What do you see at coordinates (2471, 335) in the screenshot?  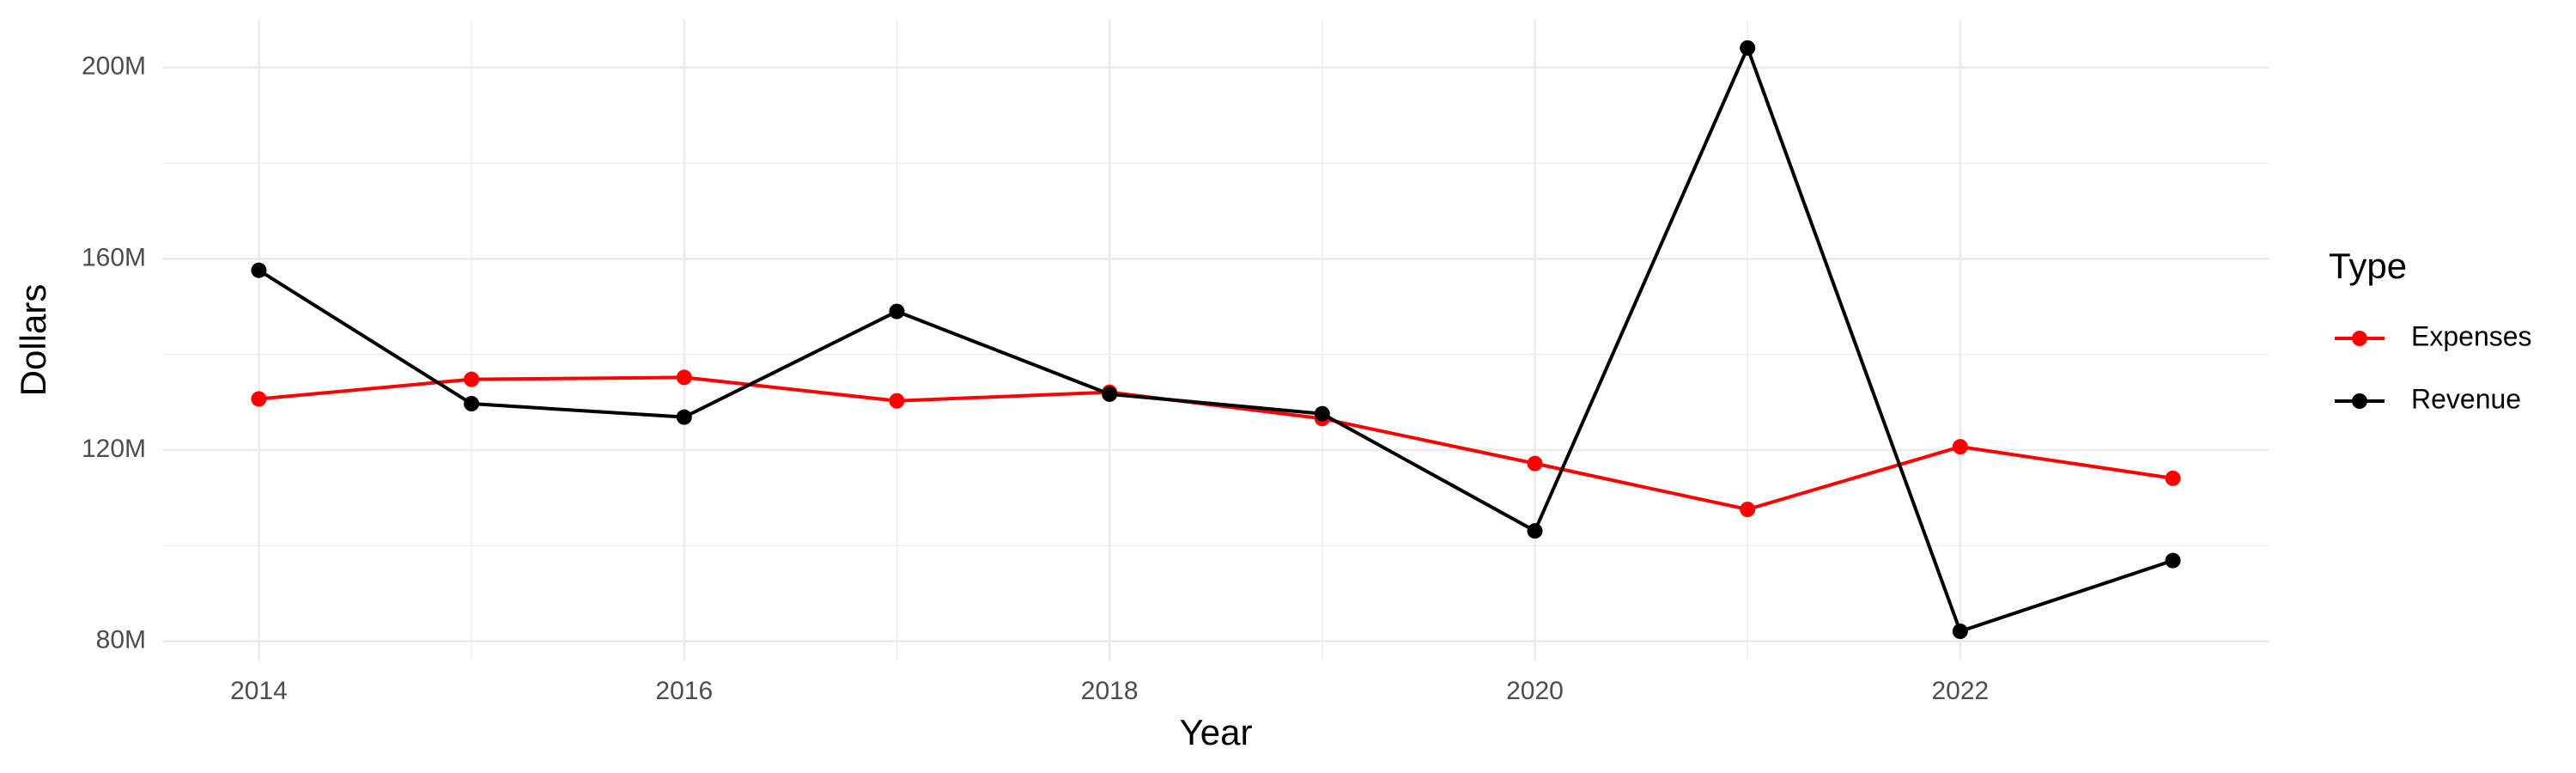 I see `legend-label: Expenses` at bounding box center [2471, 335].